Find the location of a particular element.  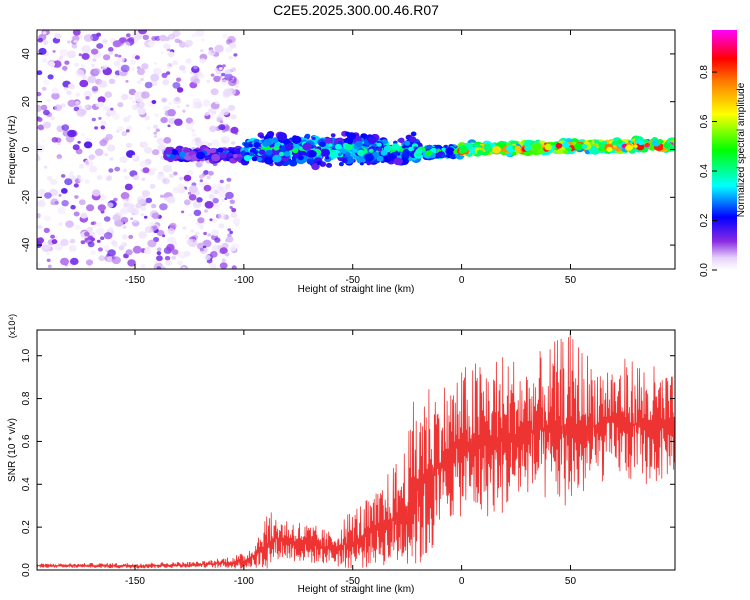

y-tick-label: 0.6 is located at coordinates (26, 441).